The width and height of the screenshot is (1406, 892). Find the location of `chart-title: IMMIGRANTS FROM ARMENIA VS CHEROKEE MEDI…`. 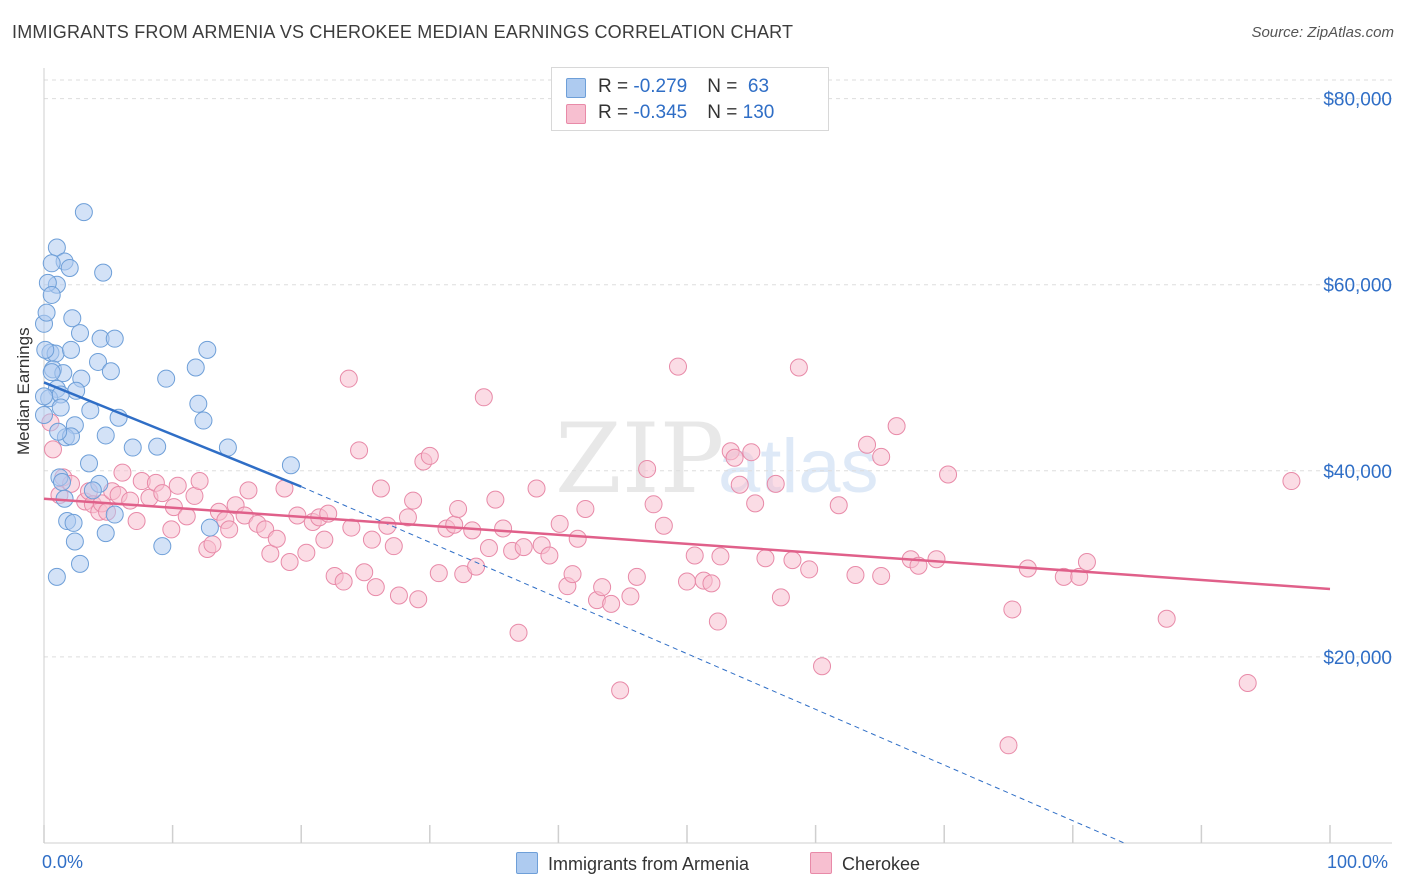

chart-title: IMMIGRANTS FROM ARMENIA VS CHEROKEE MEDI… is located at coordinates (403, 32).